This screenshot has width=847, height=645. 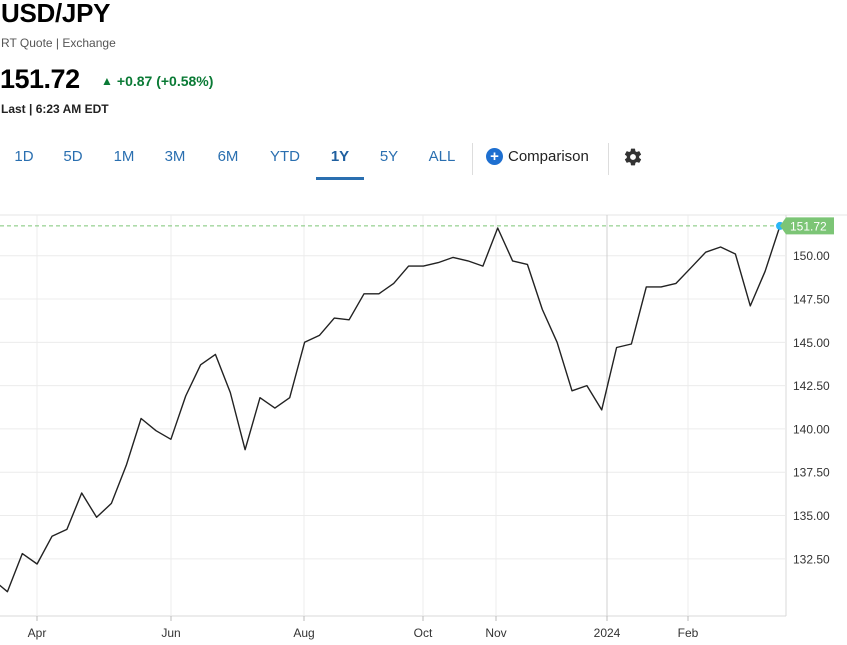 I want to click on last-price-badge: 151.72, so click(x=807, y=226).